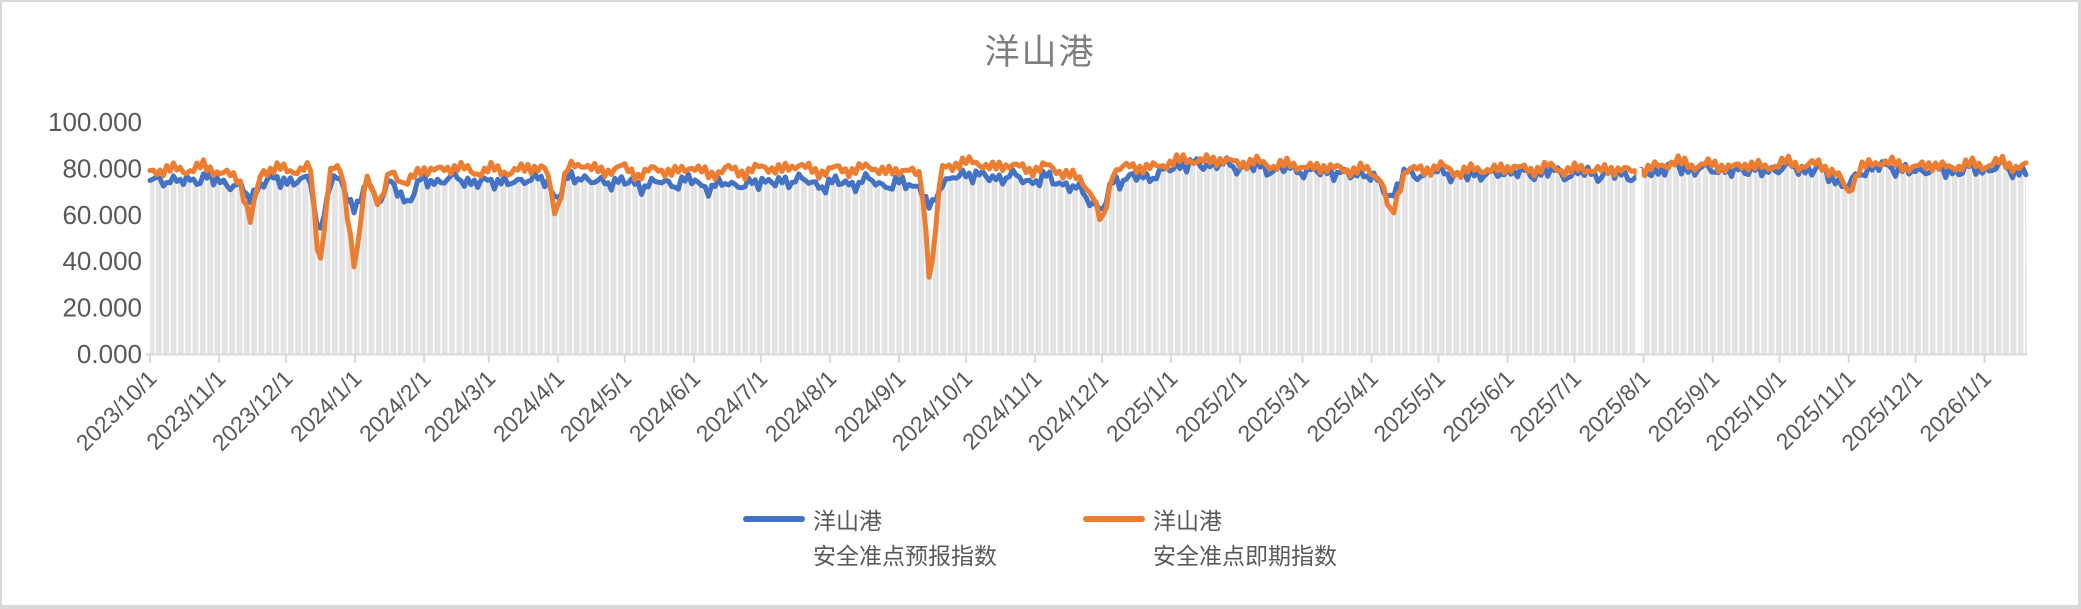  What do you see at coordinates (1114, 519) in the screenshot?
I see `legend-marker-spot` at bounding box center [1114, 519].